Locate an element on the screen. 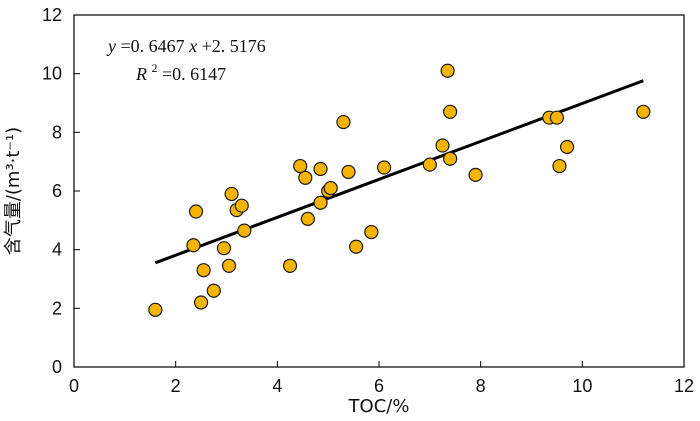  y-tick-label: 4 is located at coordinates (57, 250).